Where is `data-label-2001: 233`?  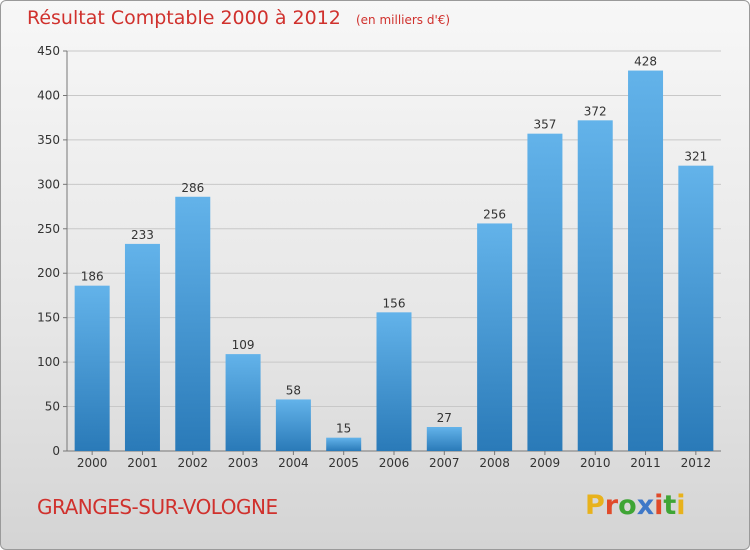
data-label-2001: 233 is located at coordinates (142, 235).